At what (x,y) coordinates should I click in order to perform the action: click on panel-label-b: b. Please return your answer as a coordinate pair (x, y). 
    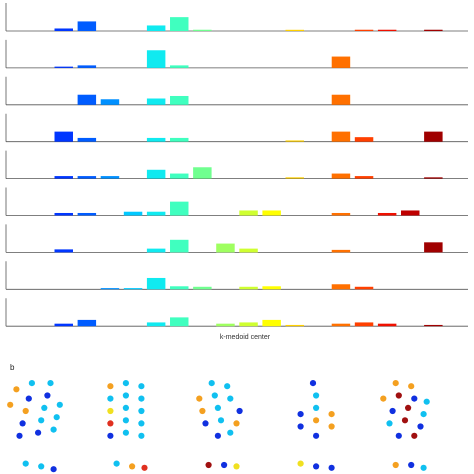
    Looking at the image, I should click on (12, 367).